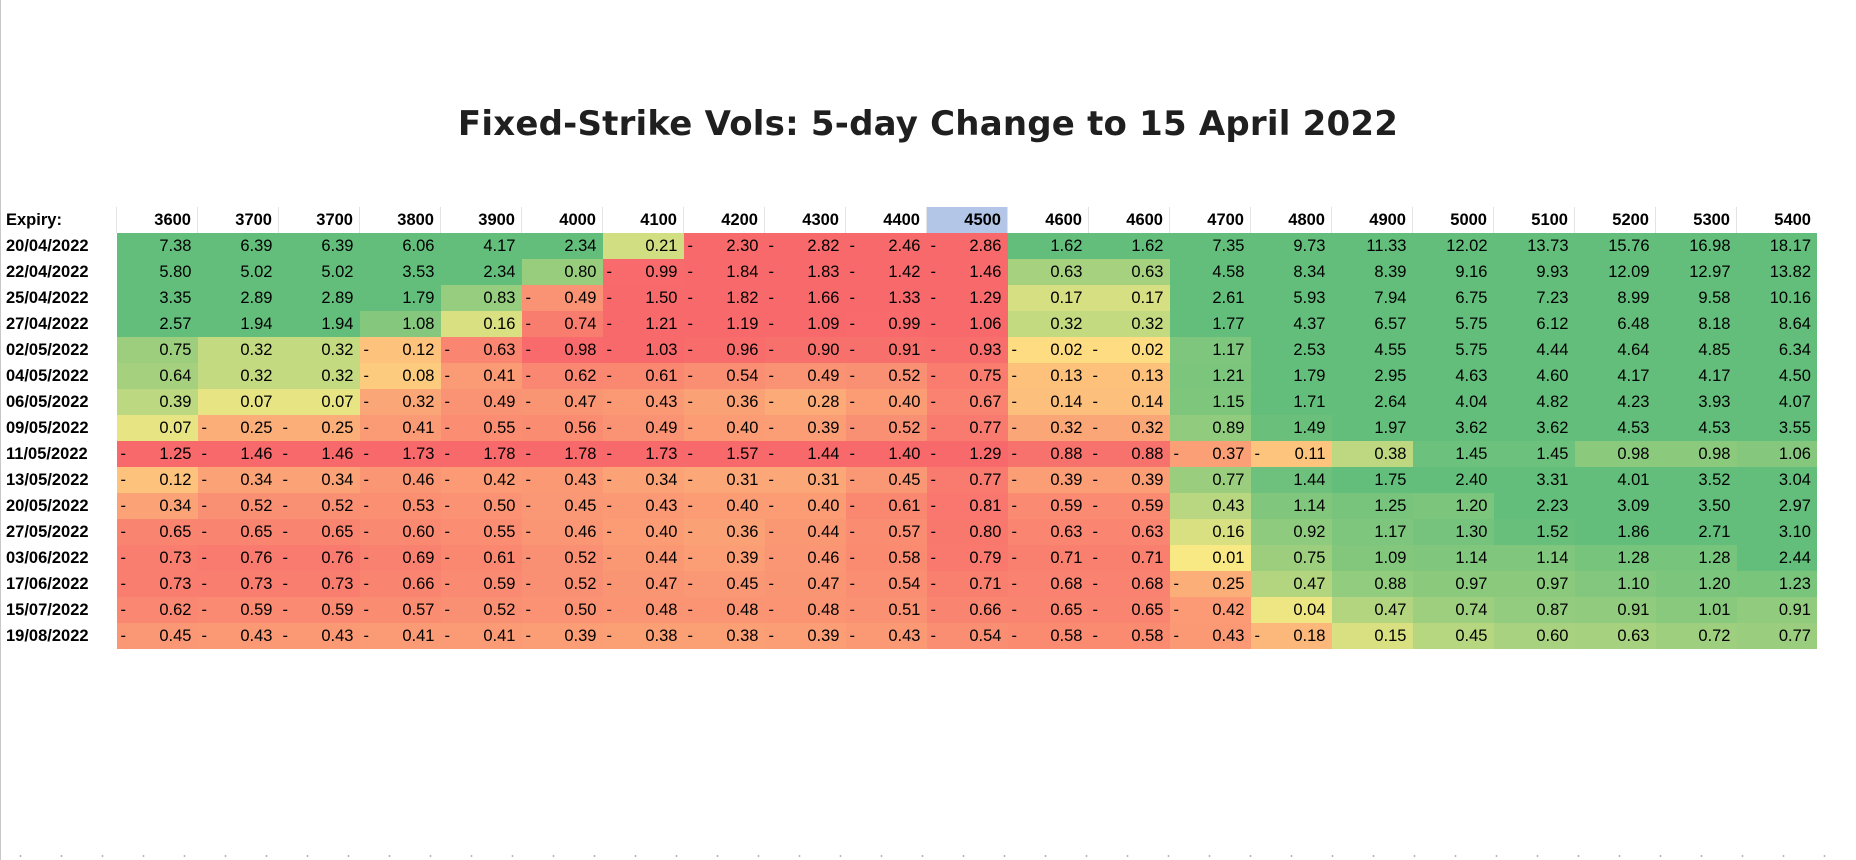 The height and width of the screenshot is (860, 1856). Describe the element at coordinates (481, 298) in the screenshot. I see `heatmap-cell: 0.83` at that location.